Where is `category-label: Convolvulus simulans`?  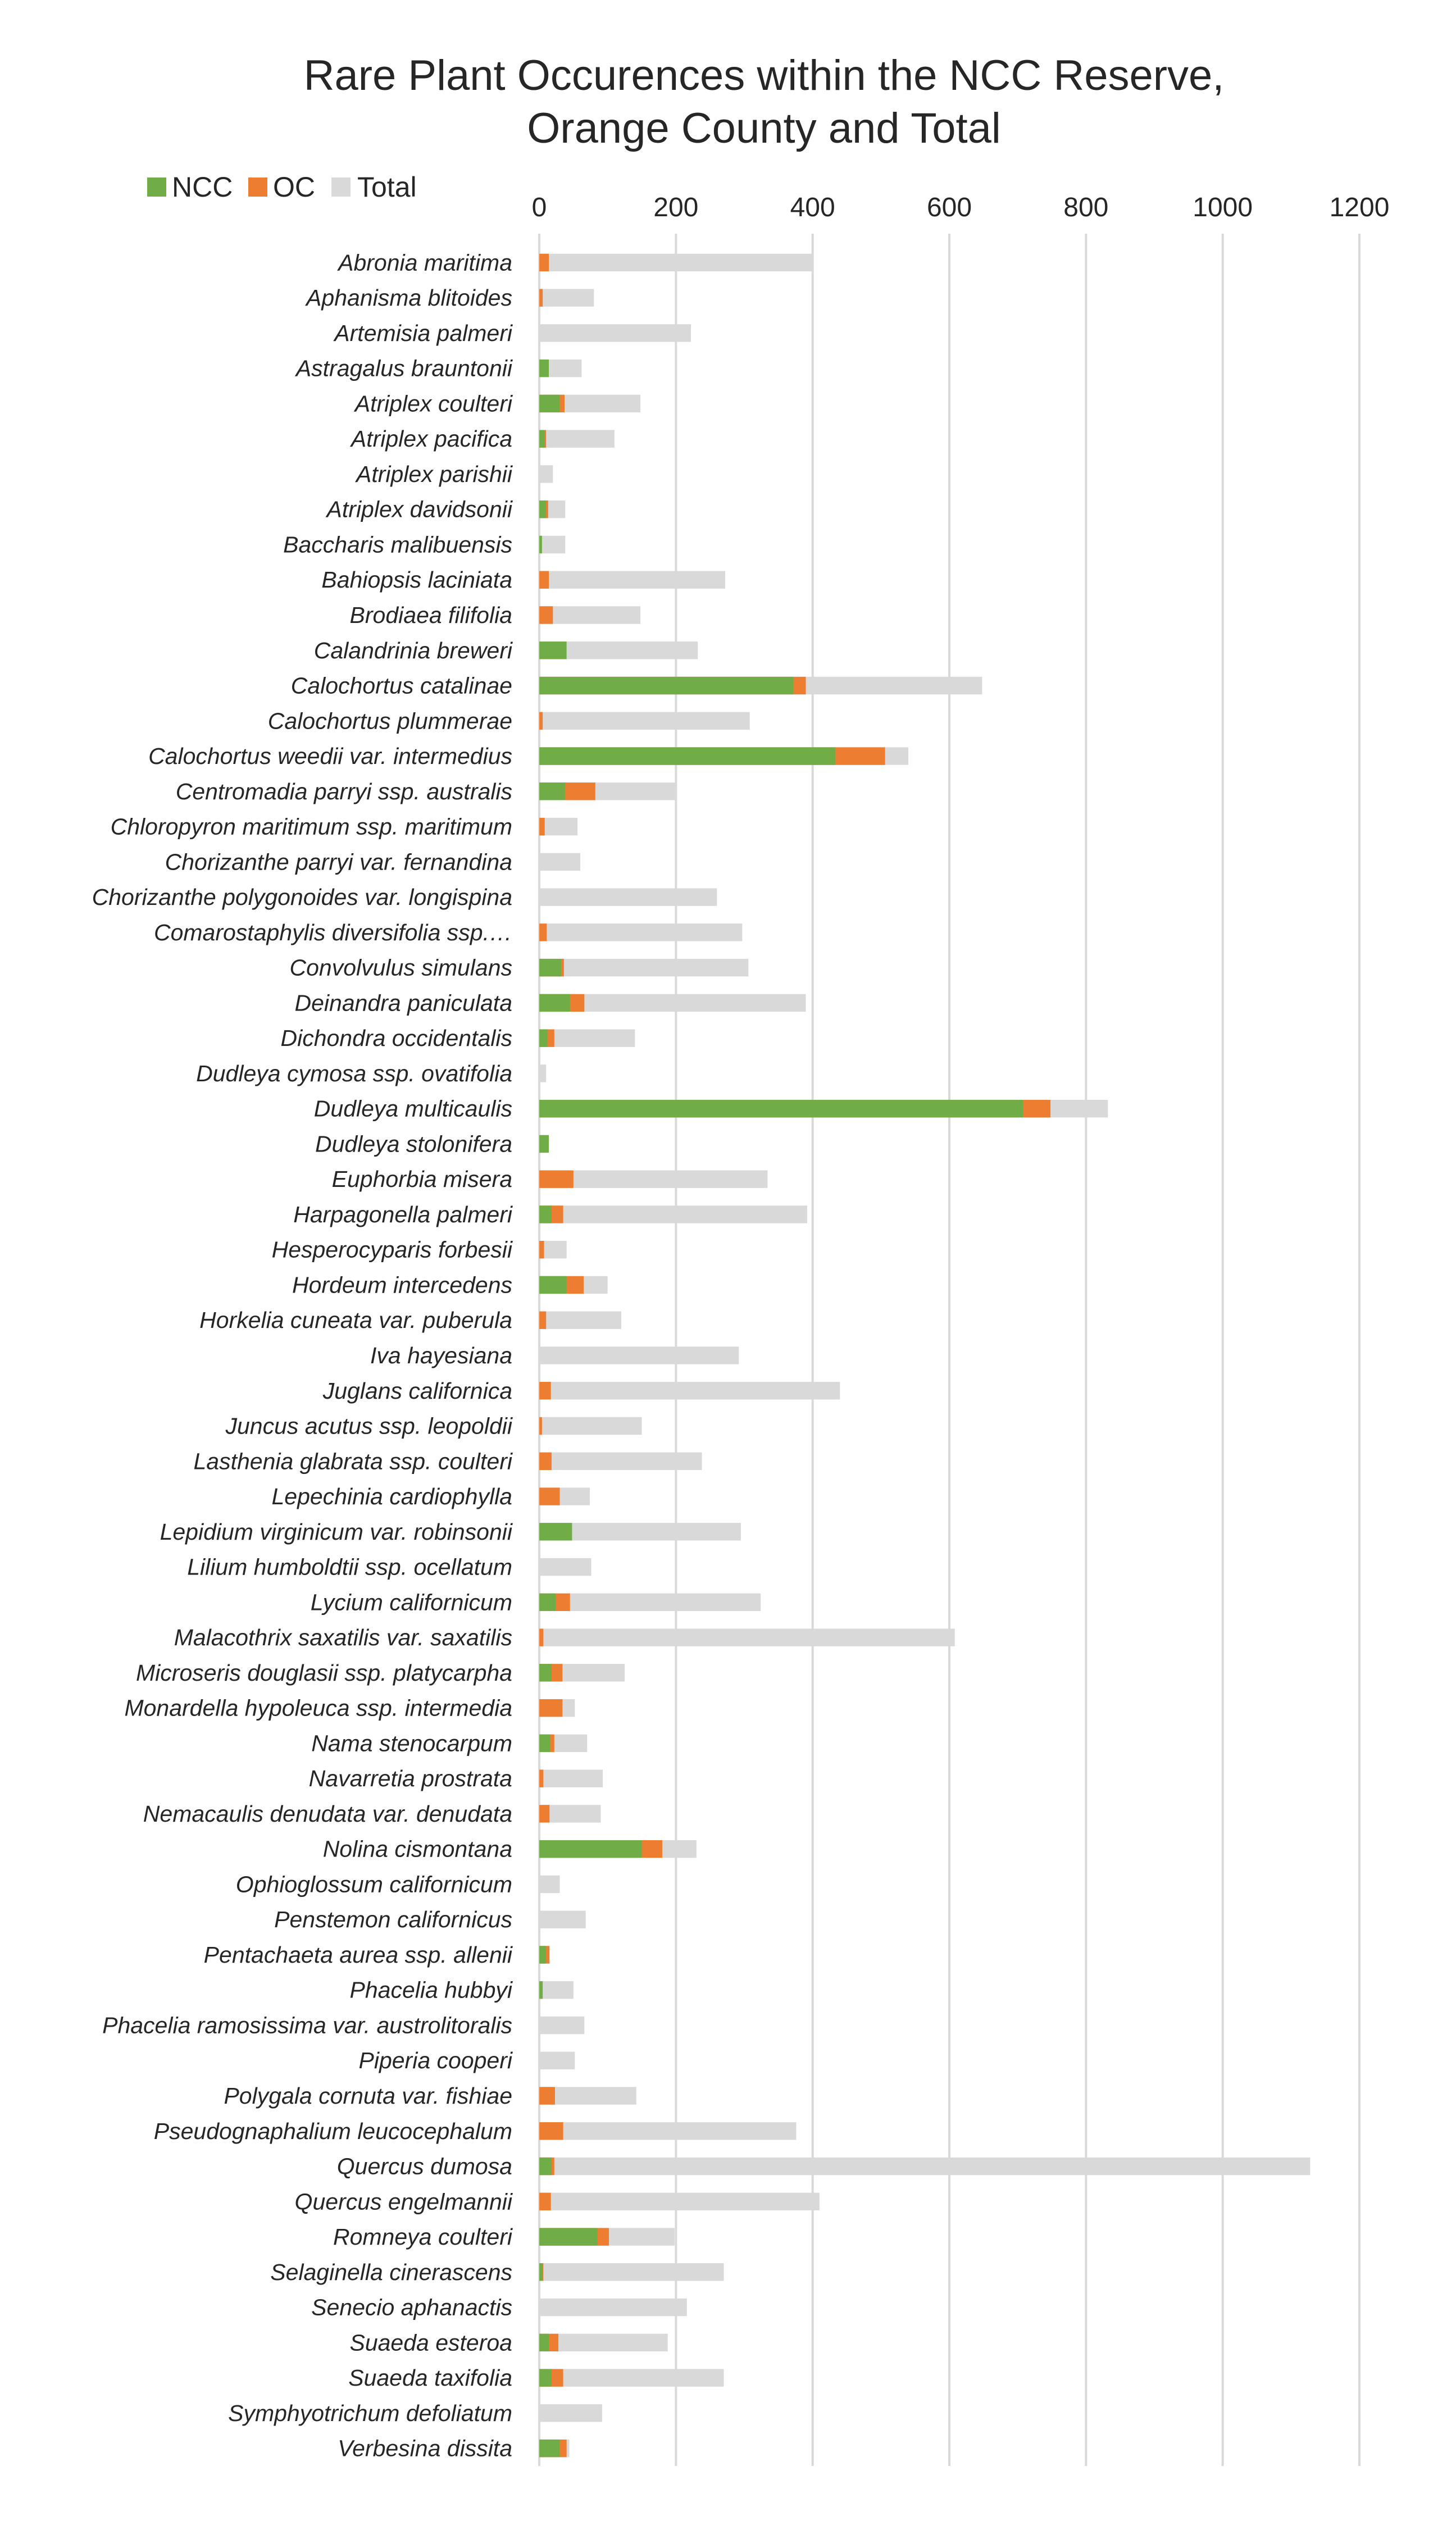 category-label: Convolvulus simulans is located at coordinates (400, 968).